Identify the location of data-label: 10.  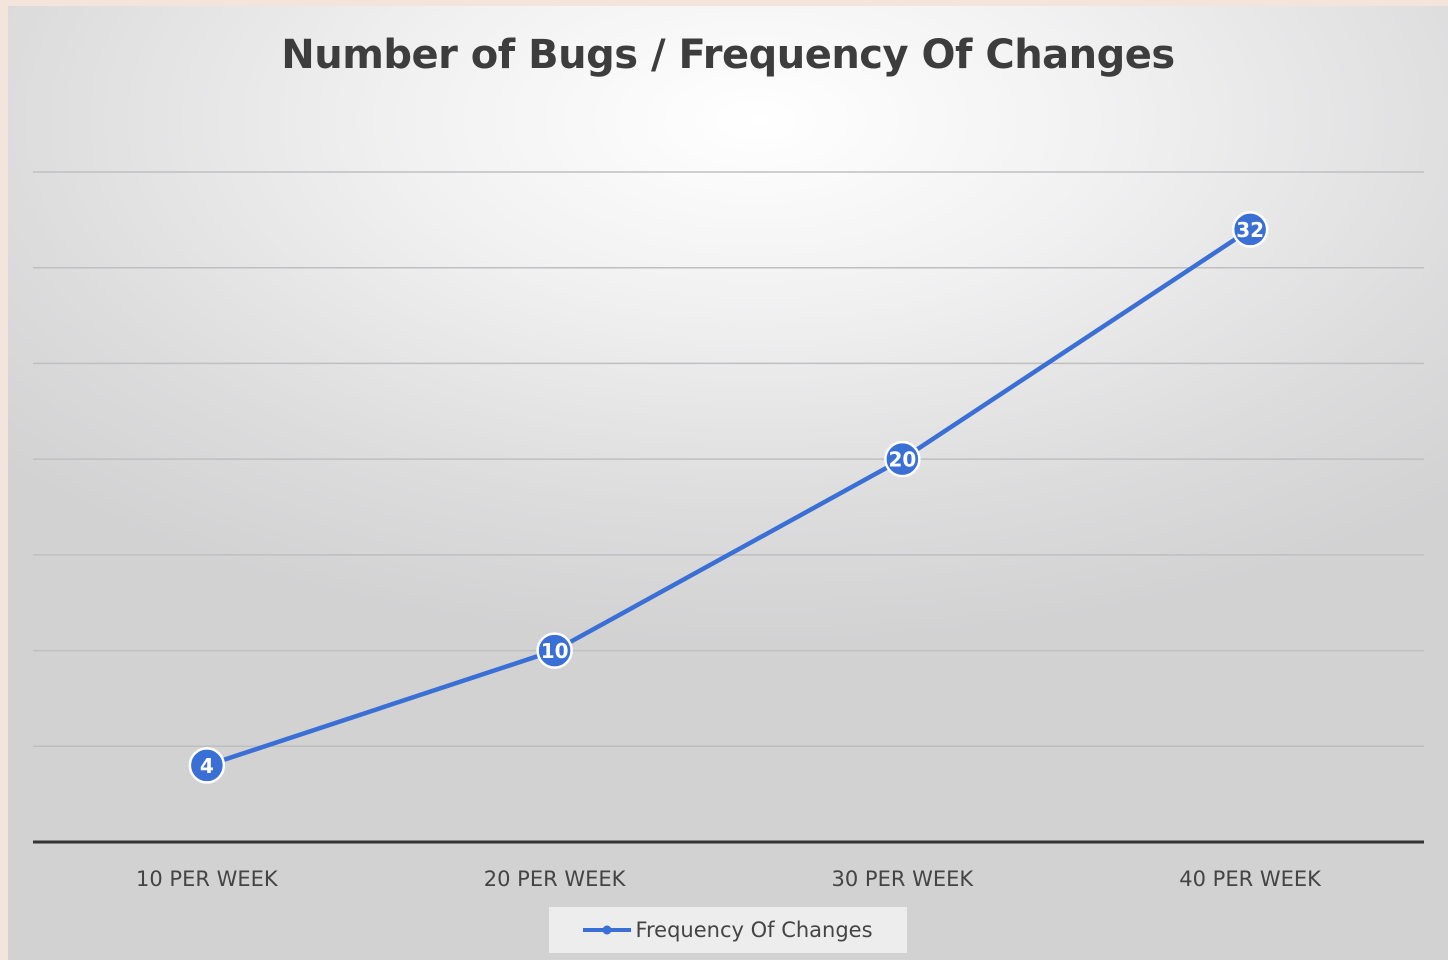
(555, 651).